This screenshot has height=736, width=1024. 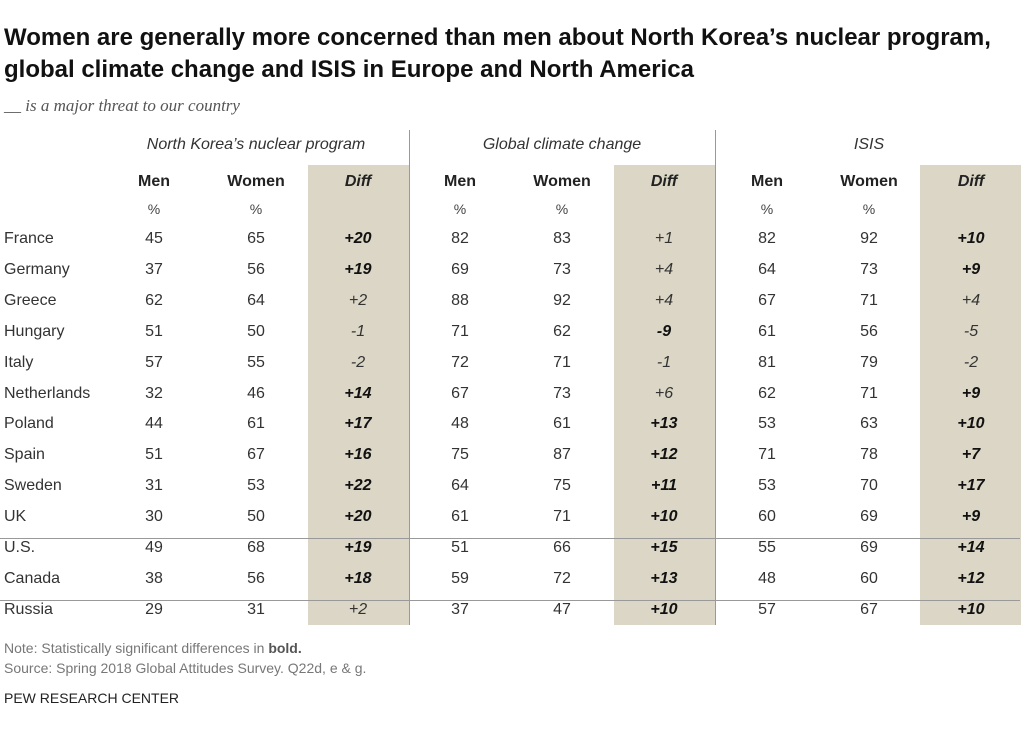 I want to click on column-separator, so click(x=715, y=377).